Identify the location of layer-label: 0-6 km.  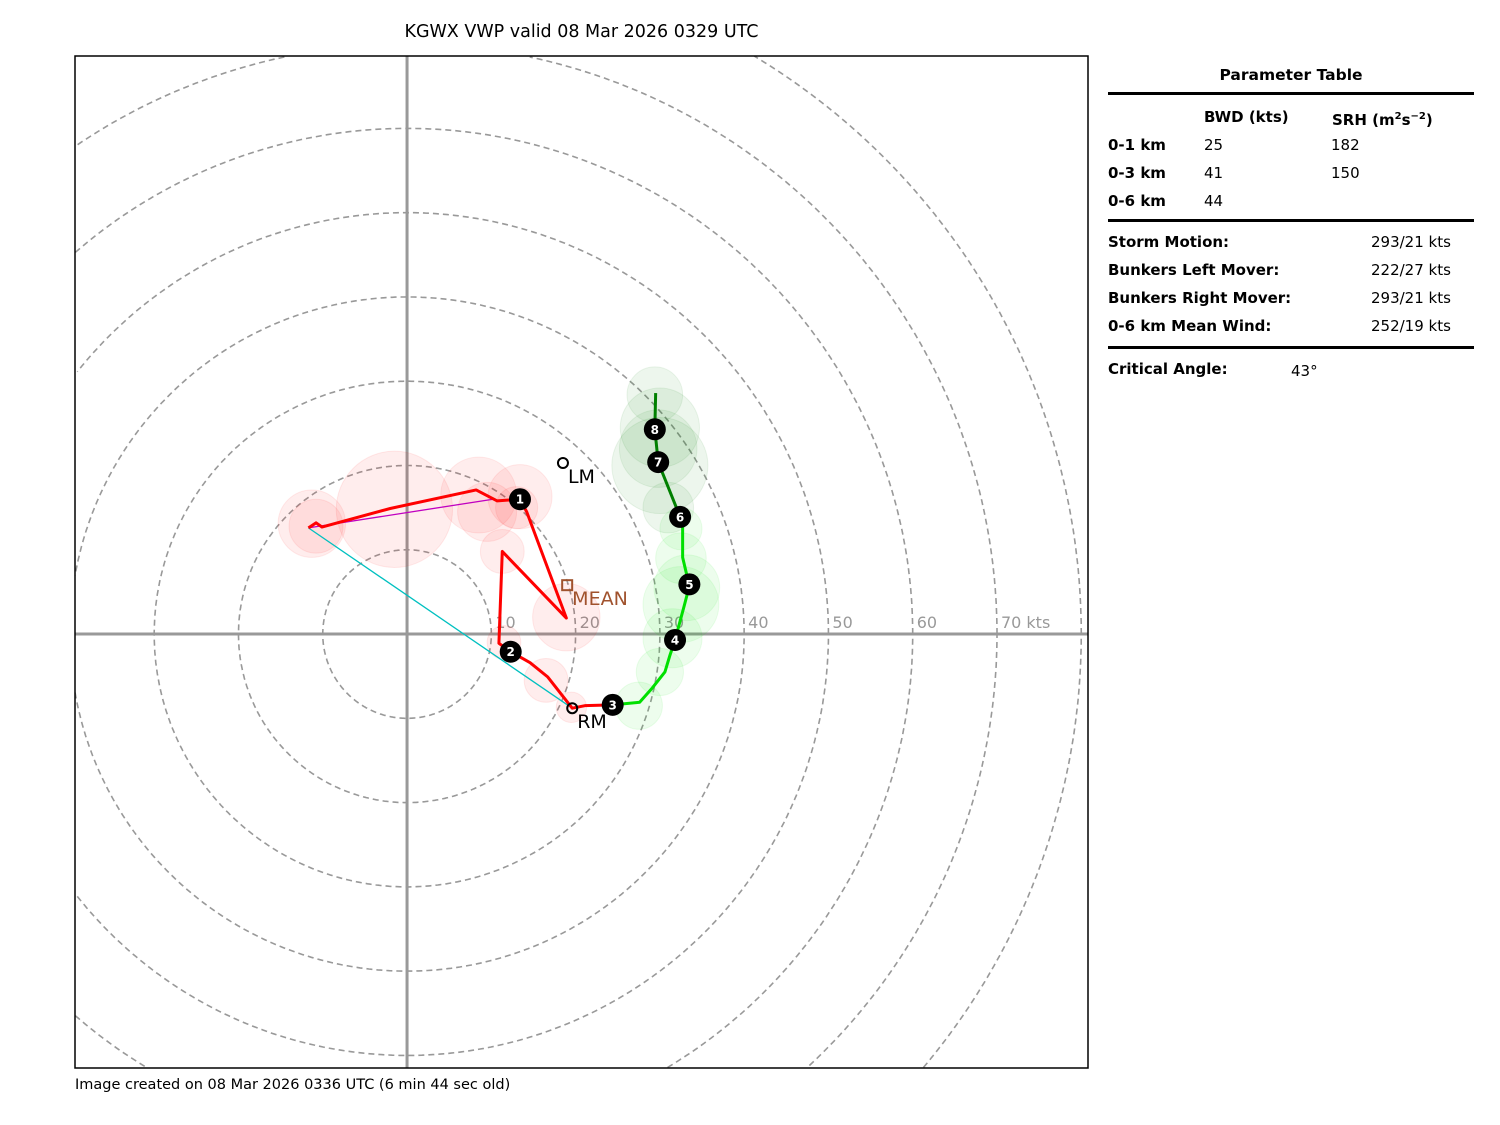
(1137, 201).